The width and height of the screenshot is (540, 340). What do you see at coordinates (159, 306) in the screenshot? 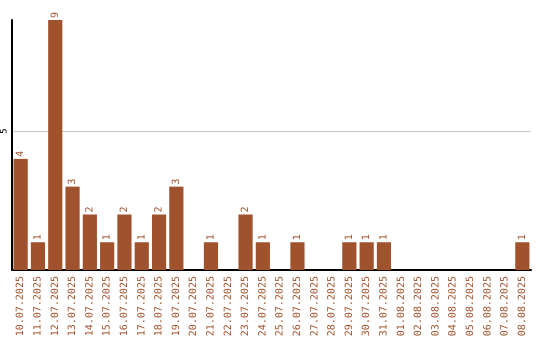
I see `x-tick-label: 18.07.2025` at bounding box center [159, 306].